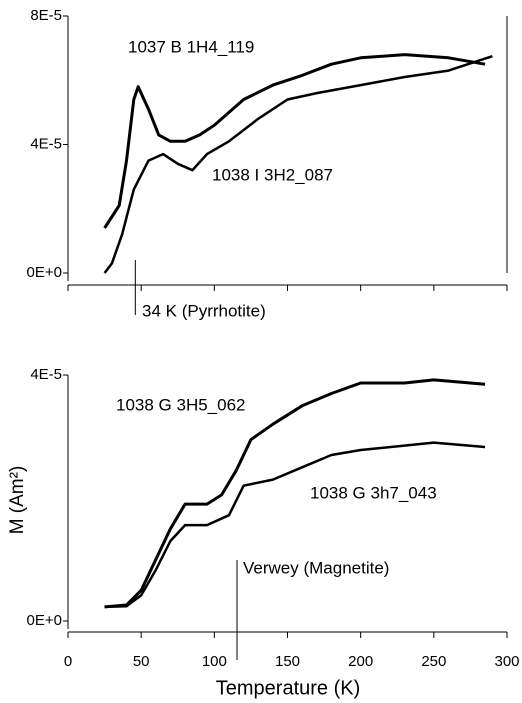 This screenshot has height=703, width=522. What do you see at coordinates (288, 688) in the screenshot?
I see `x-axis-label: Temperature (K)` at bounding box center [288, 688].